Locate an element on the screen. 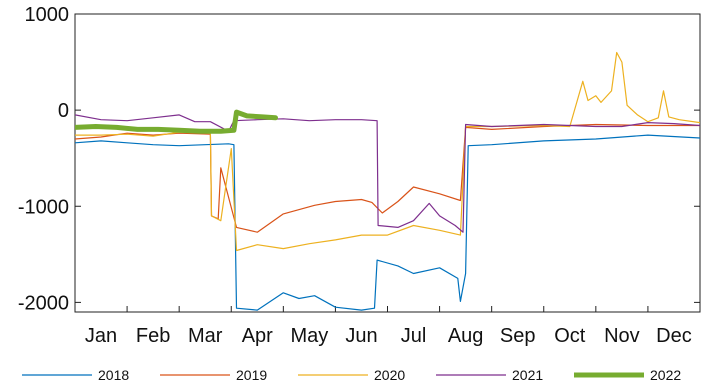 Image resolution: width=702 pixels, height=390 pixels. x-tick-label: Jun is located at coordinates (361, 336).